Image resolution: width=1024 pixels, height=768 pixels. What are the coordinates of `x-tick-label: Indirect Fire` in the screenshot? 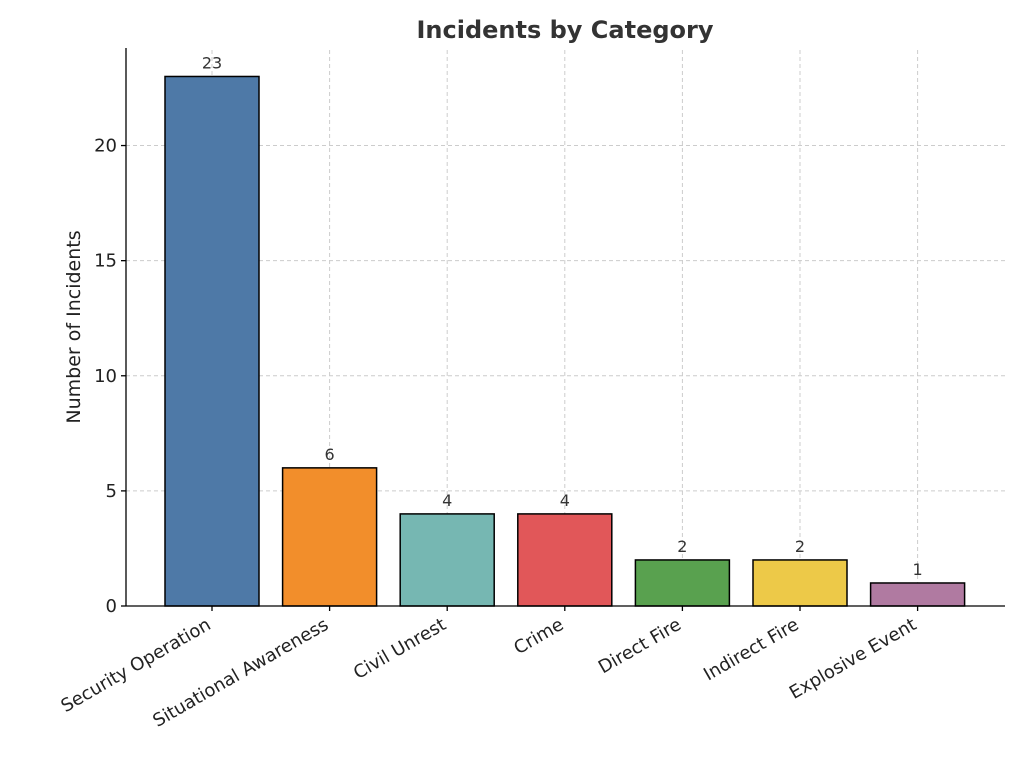 It's located at (751, 649).